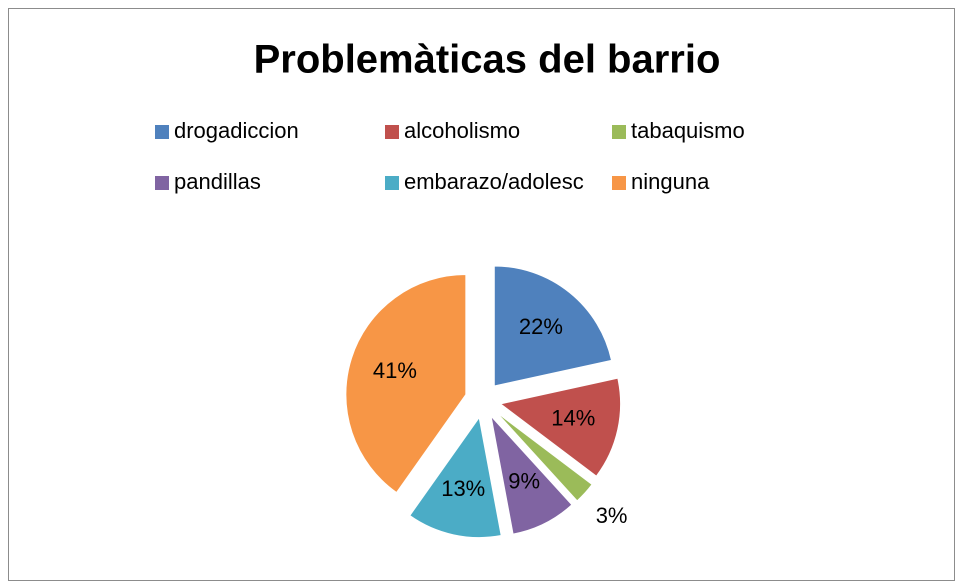  I want to click on legend-label: pandillas, so click(217, 181).